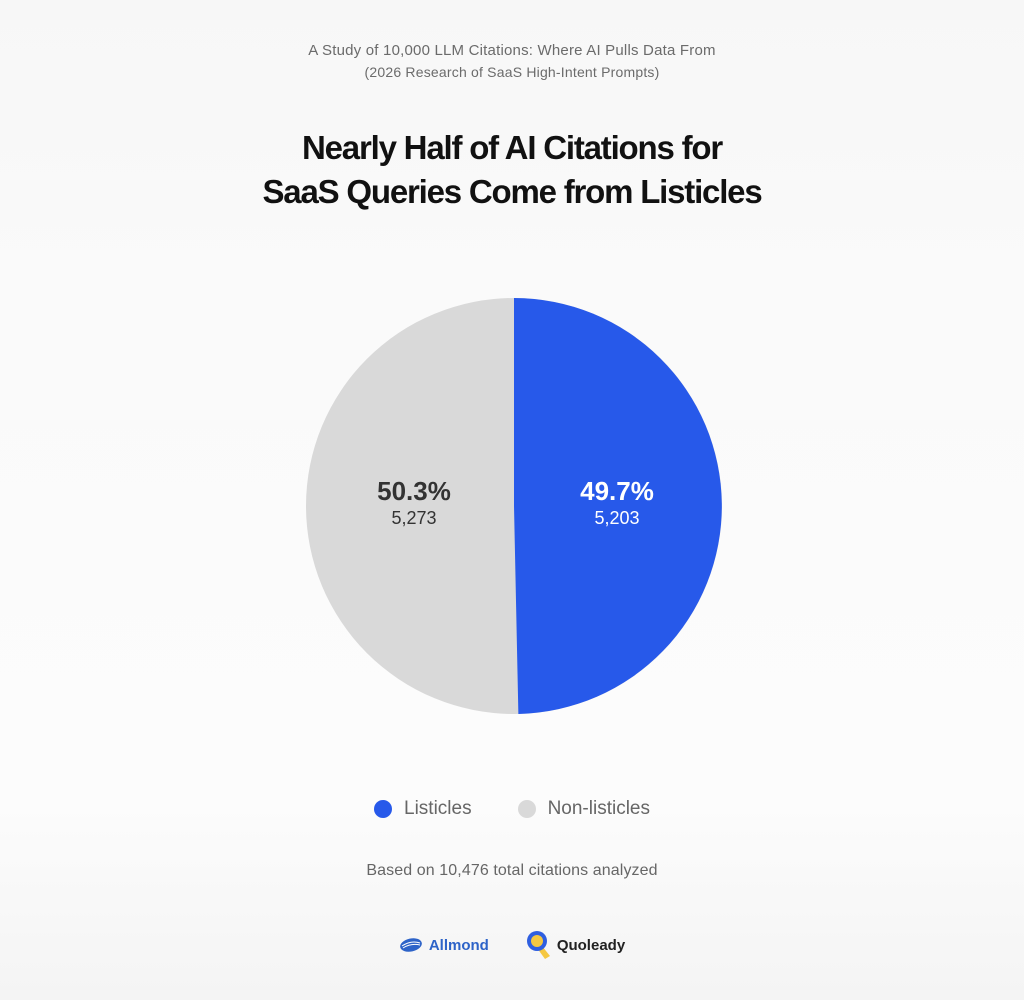  I want to click on label-listicles: 49.7% 5,203, so click(617, 503).